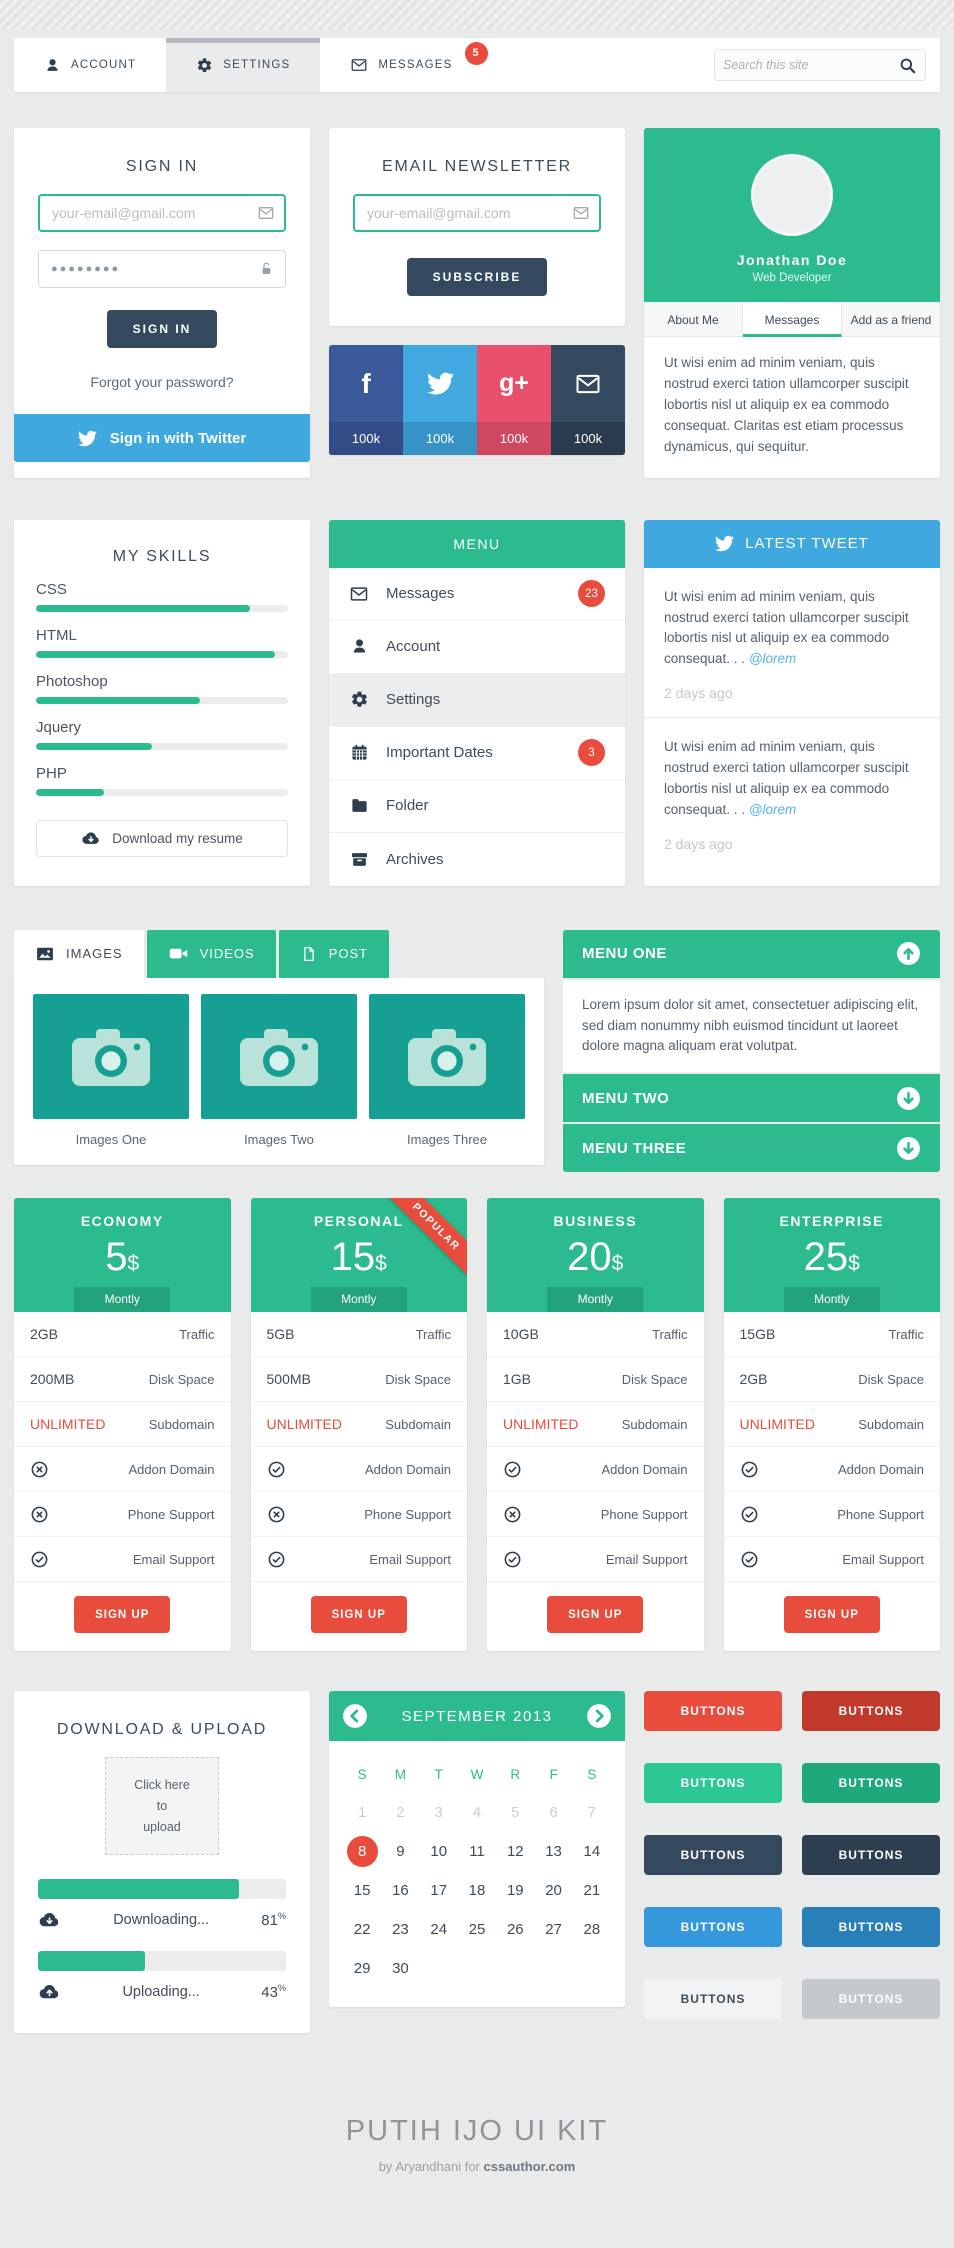 Image resolution: width=954 pixels, height=2248 pixels. I want to click on tab-add-as-friend: Add as a friend, so click(891, 319).